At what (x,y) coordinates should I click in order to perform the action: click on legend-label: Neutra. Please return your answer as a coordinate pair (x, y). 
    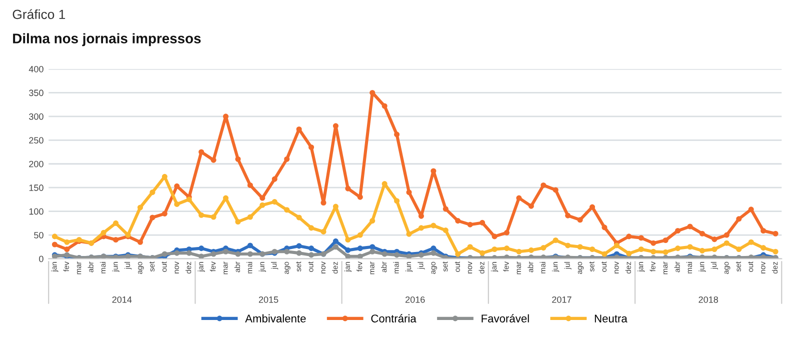
    Looking at the image, I should click on (611, 318).